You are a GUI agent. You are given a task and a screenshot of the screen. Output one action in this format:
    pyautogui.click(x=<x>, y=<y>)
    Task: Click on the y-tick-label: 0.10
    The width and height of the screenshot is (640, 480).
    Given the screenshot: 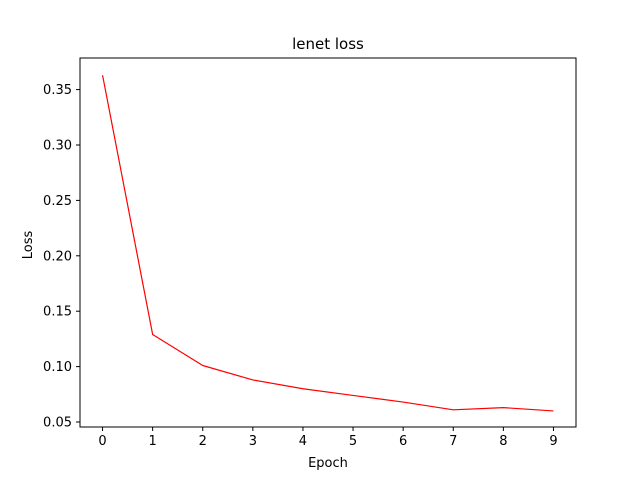 What is the action you would take?
    pyautogui.click(x=57, y=367)
    